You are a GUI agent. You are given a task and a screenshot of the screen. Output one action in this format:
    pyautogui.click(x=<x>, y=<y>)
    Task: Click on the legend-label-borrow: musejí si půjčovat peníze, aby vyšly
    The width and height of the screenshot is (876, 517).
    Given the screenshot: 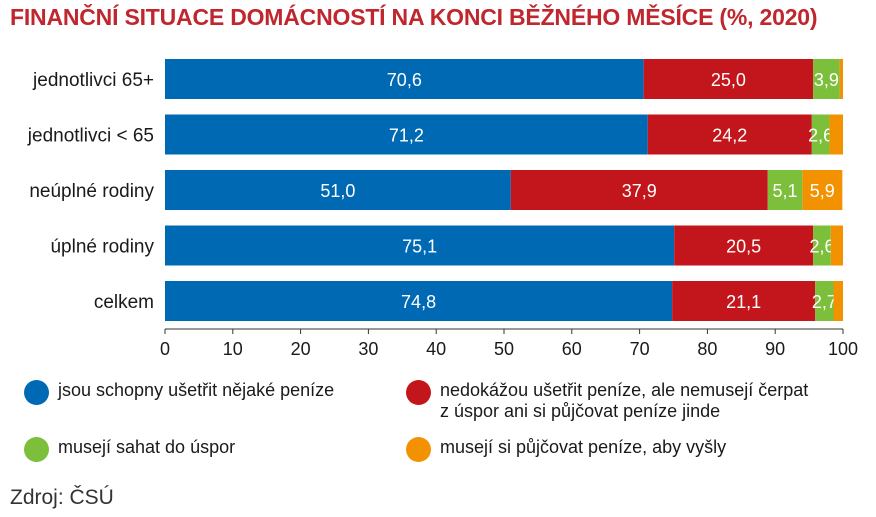 What is the action you would take?
    pyautogui.click(x=583, y=447)
    